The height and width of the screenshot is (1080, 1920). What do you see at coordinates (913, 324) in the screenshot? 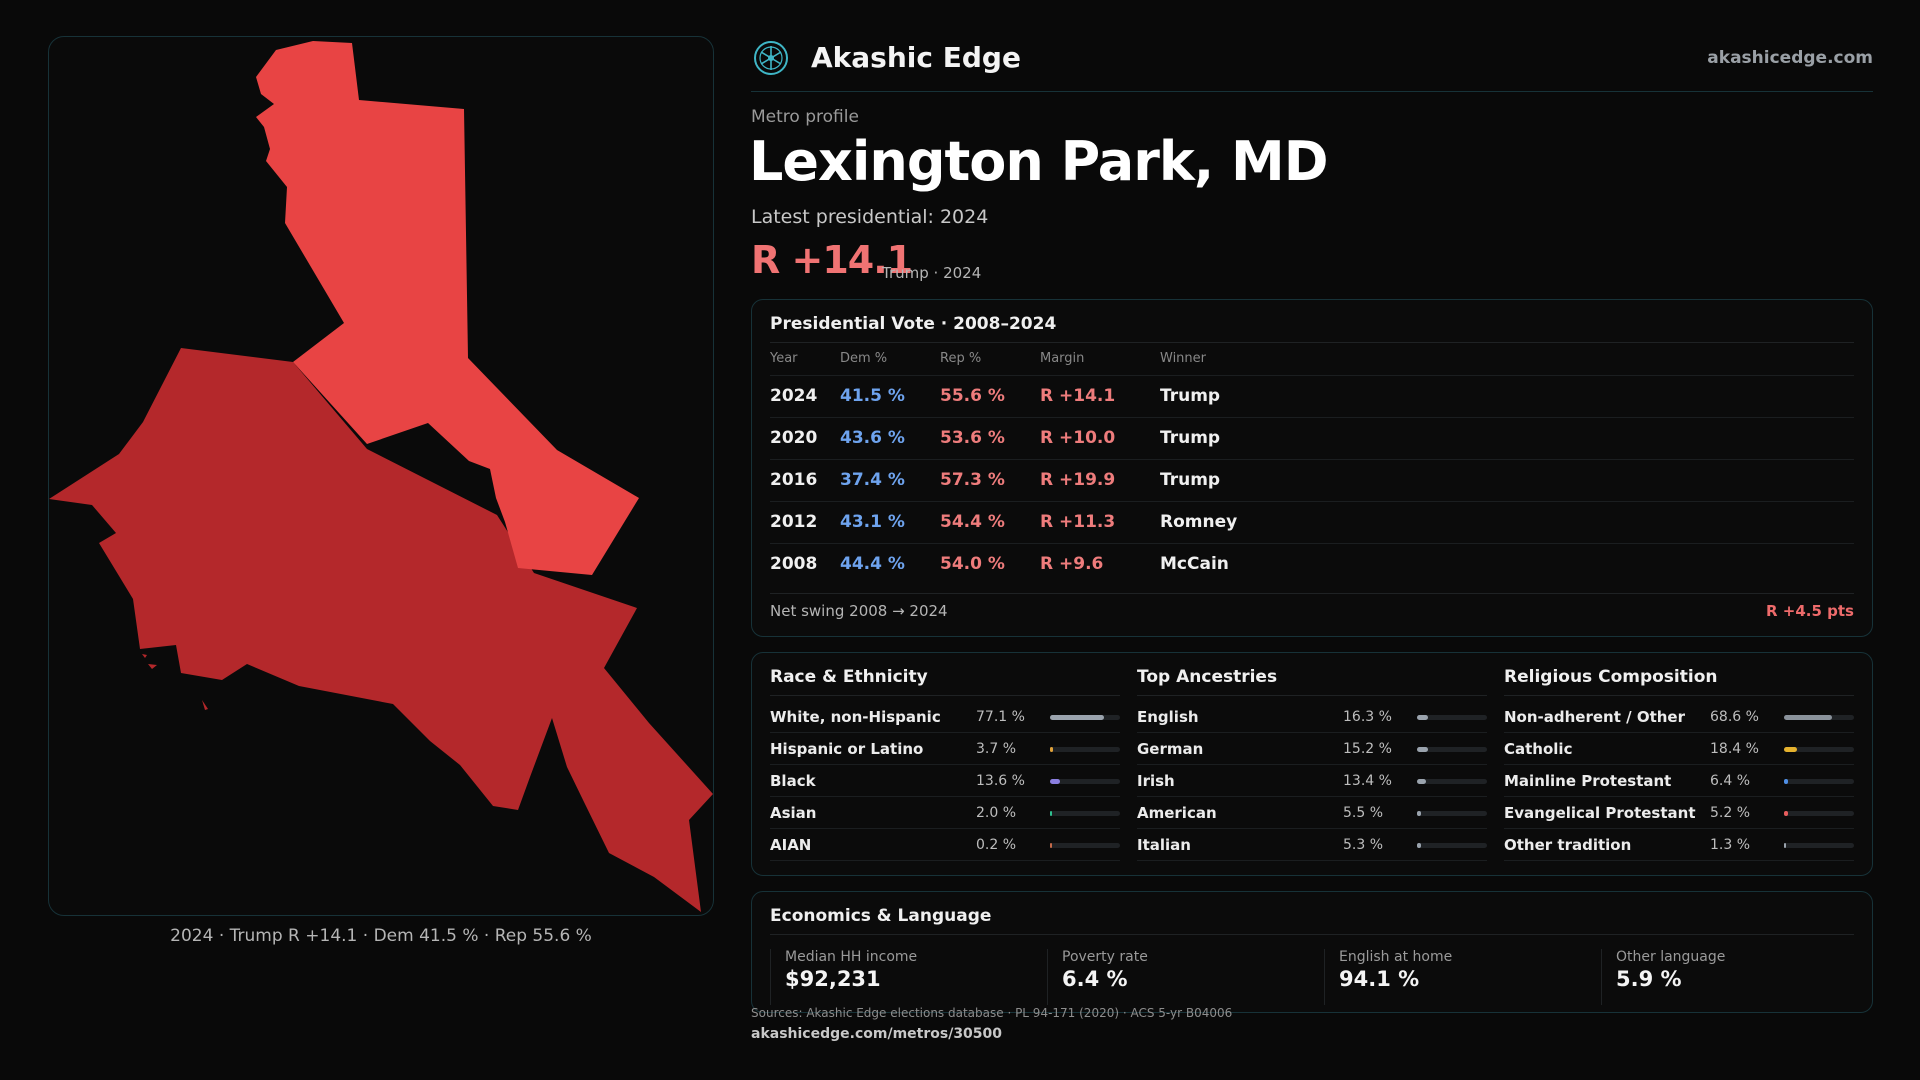
I see `vote-card-title: Presidential Vote · 2008–2024` at bounding box center [913, 324].